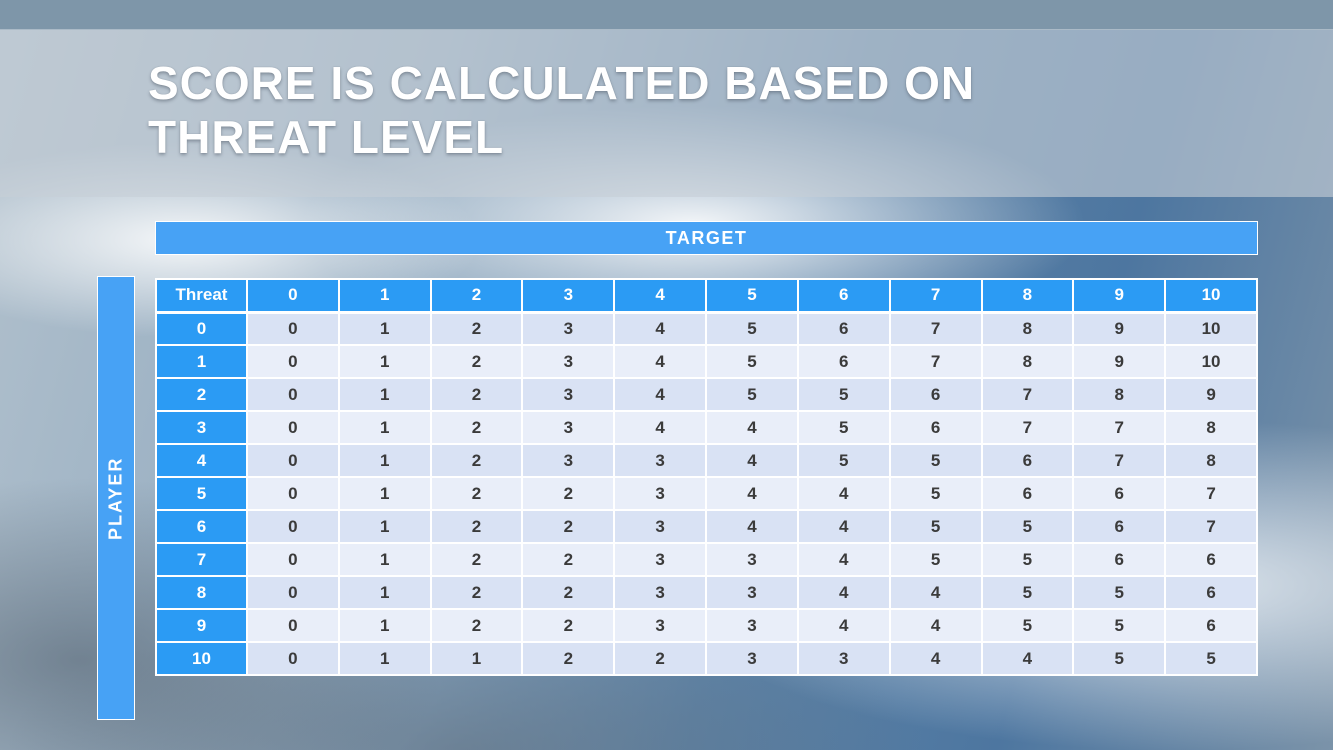  What do you see at coordinates (476, 296) in the screenshot?
I see `column-header: 2` at bounding box center [476, 296].